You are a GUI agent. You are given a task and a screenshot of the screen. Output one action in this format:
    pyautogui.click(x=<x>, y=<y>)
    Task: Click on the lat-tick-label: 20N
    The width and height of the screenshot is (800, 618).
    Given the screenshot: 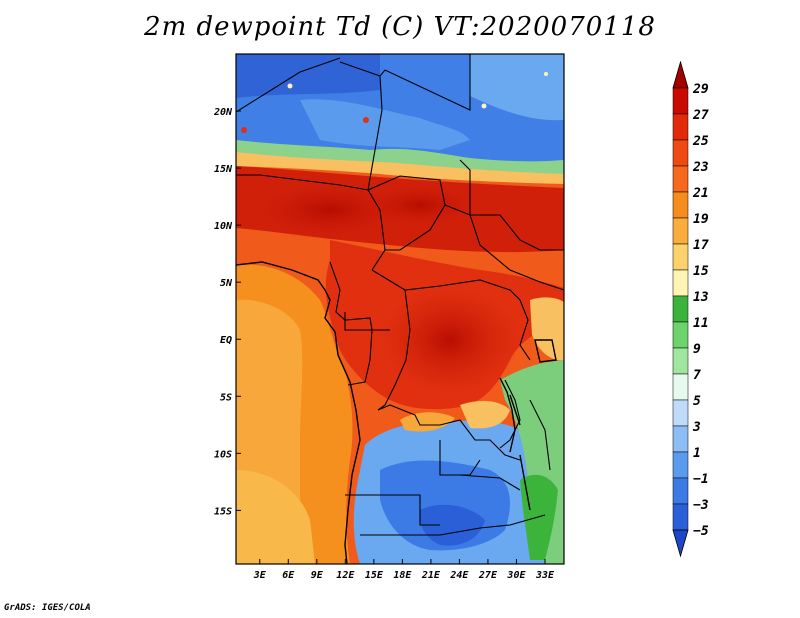 What is the action you would take?
    pyautogui.click(x=223, y=112)
    